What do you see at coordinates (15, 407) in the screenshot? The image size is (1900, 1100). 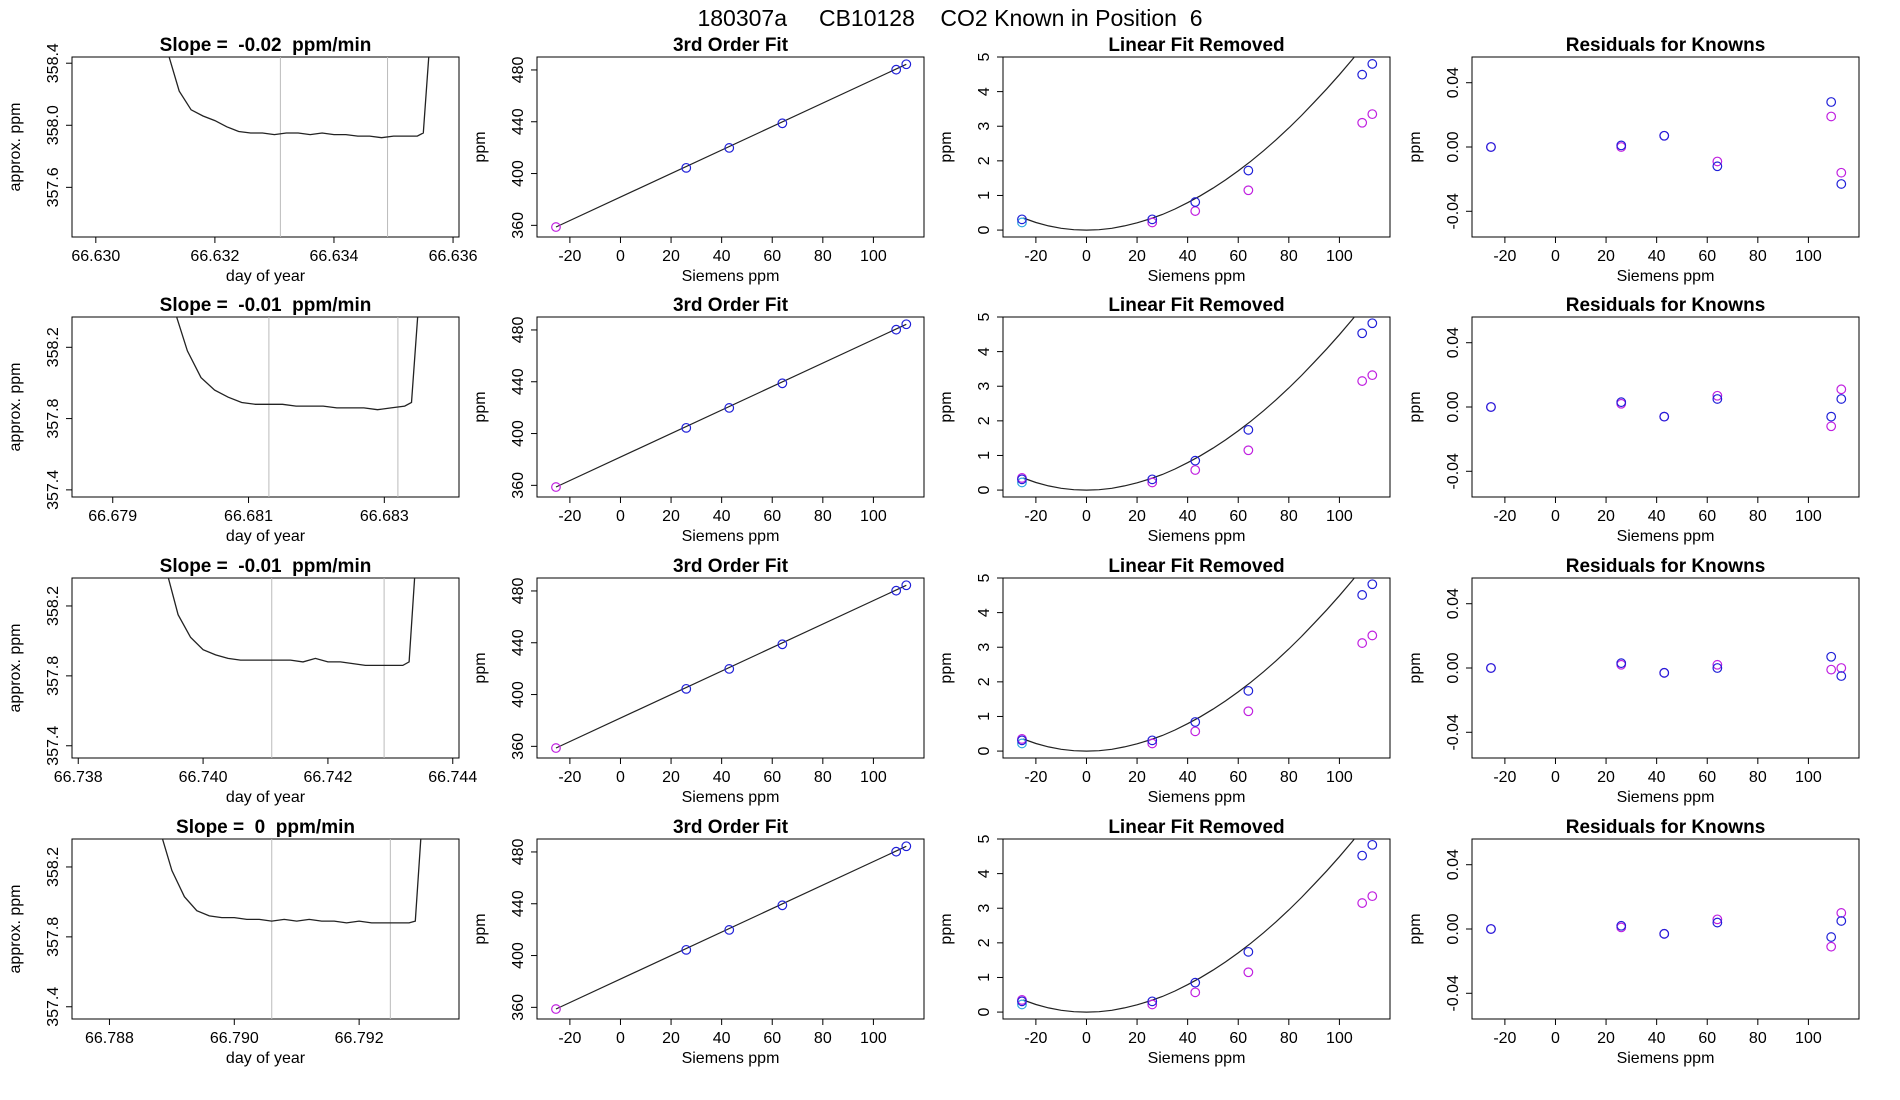 I see `y-axis-label: approx. ppm` at bounding box center [15, 407].